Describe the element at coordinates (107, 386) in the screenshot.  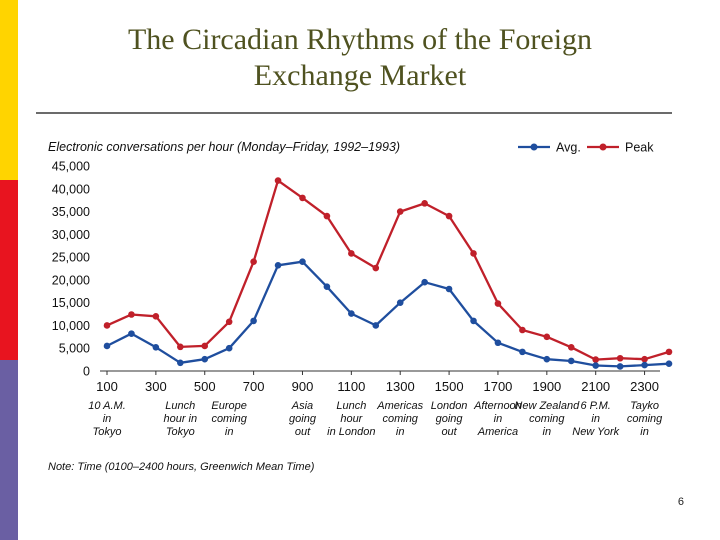
I see `x-tick-label: 100` at that location.